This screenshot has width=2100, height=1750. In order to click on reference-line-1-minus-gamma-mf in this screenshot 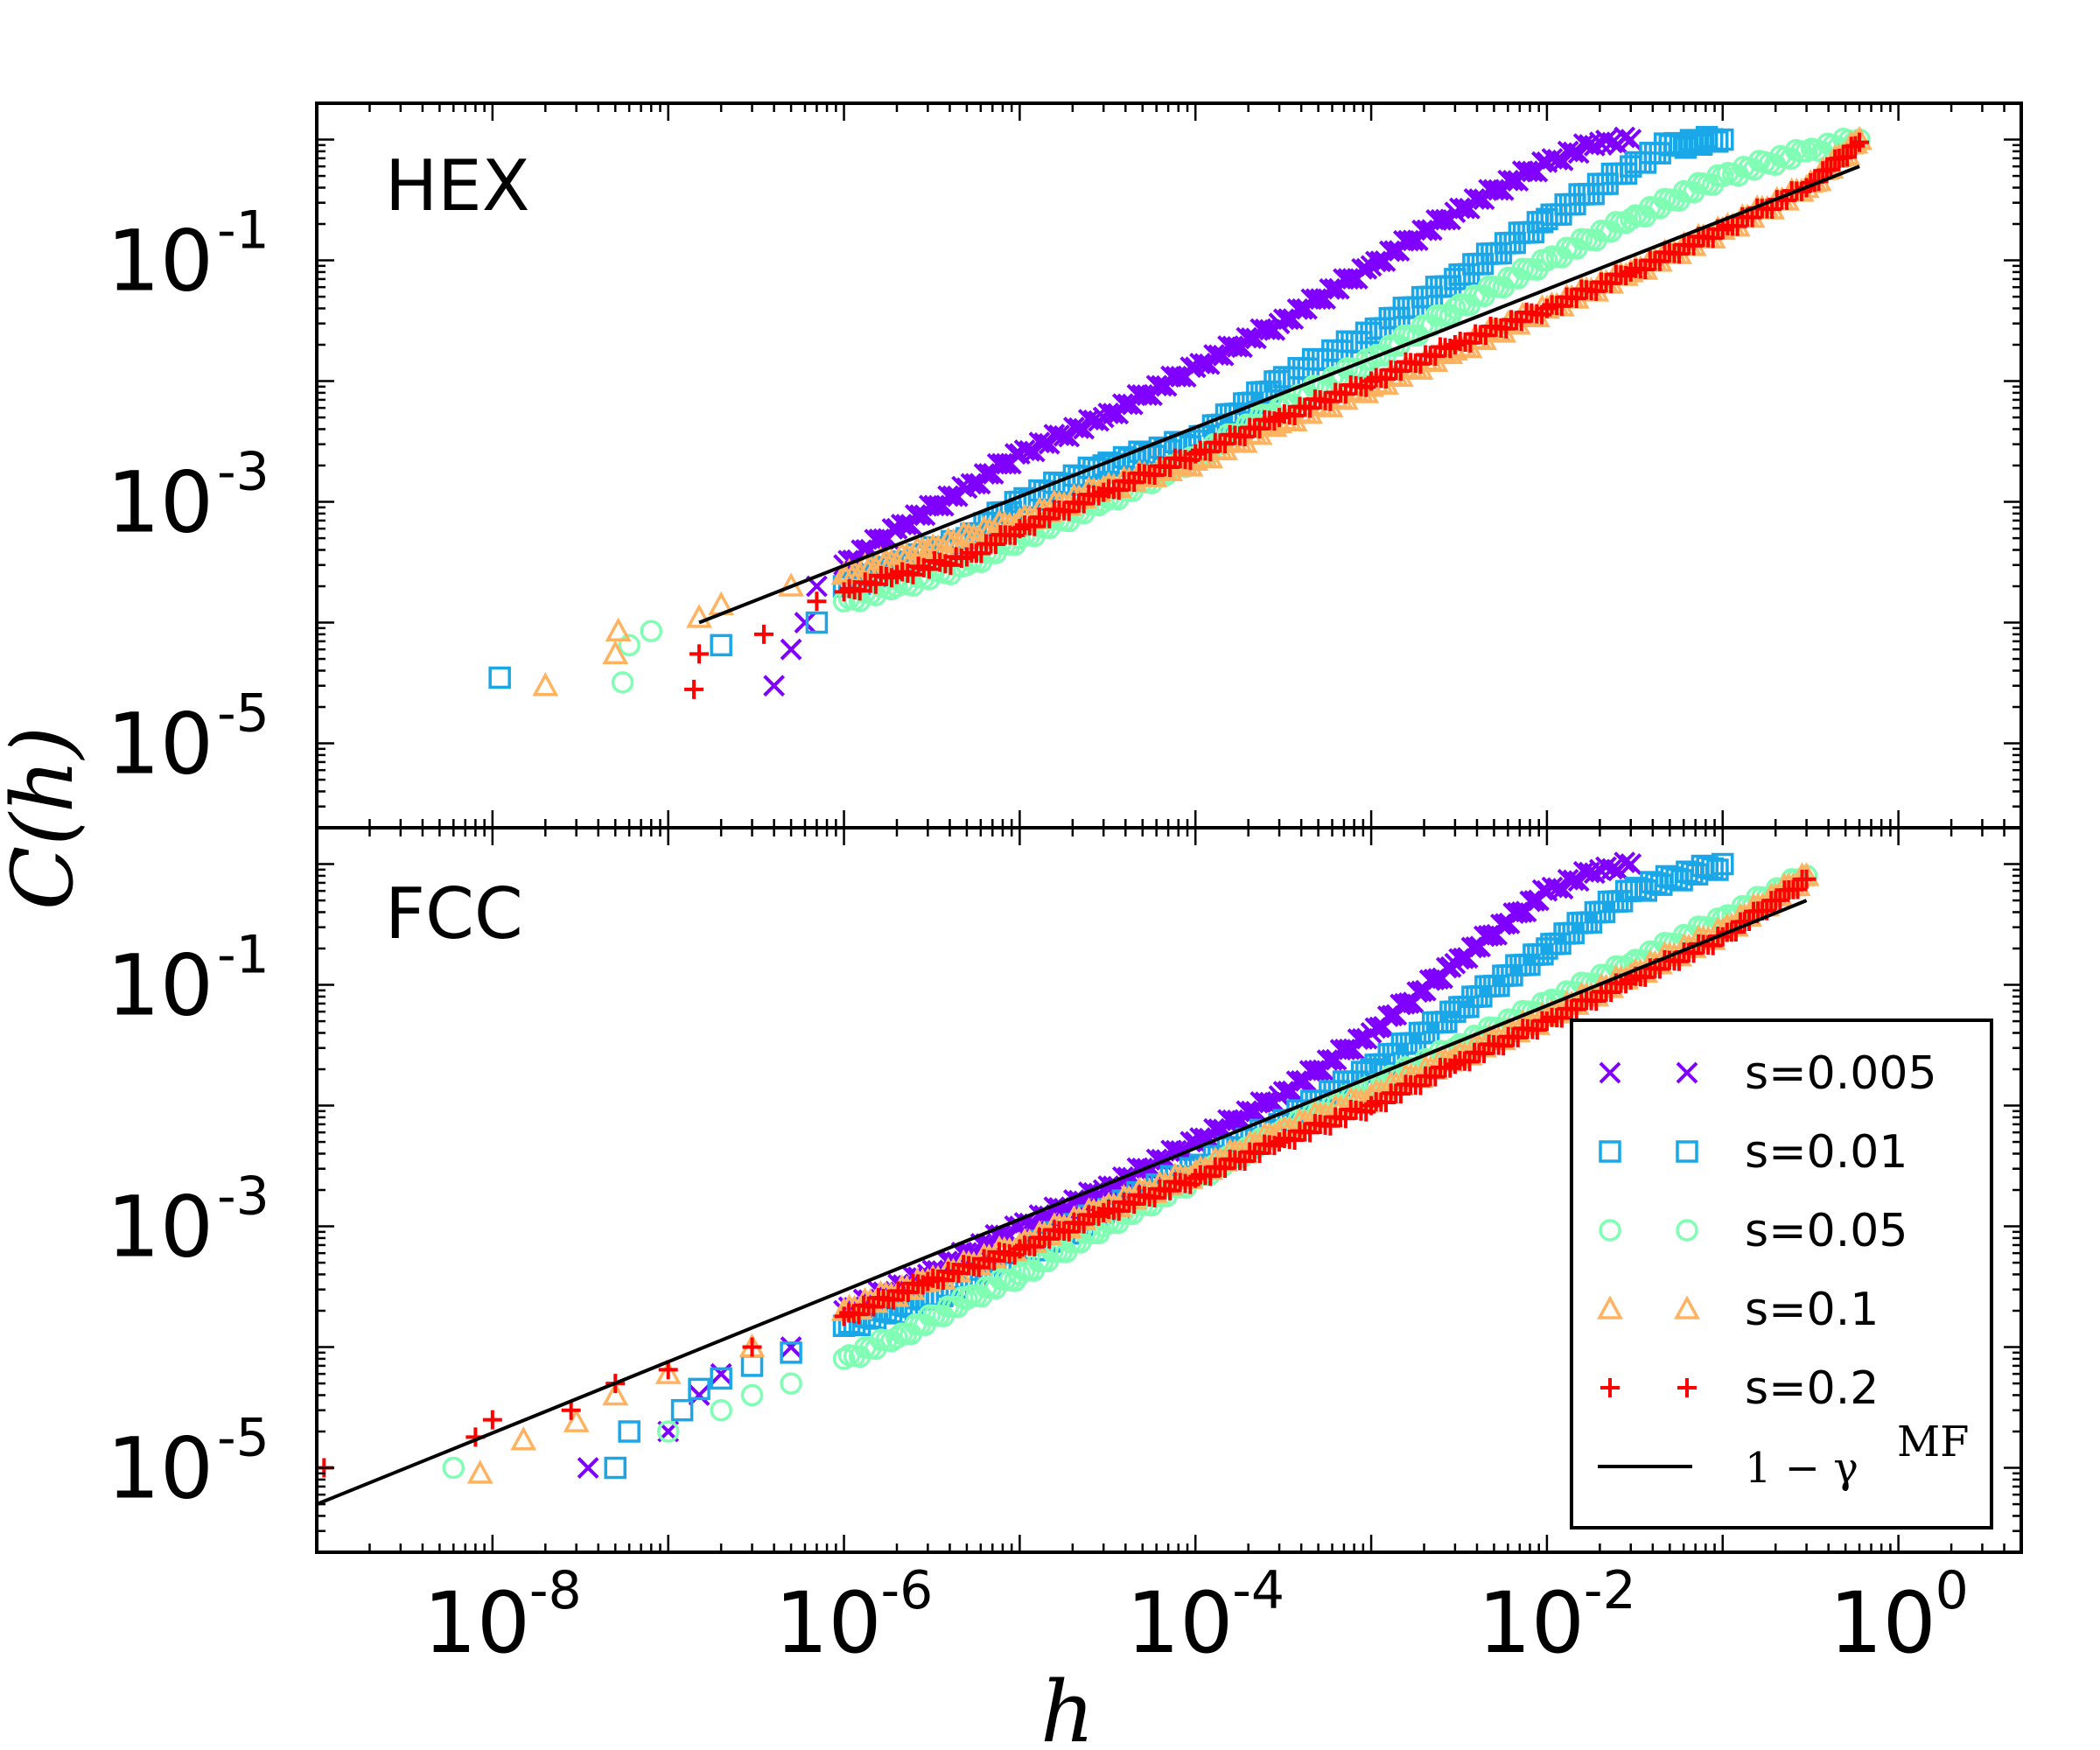, I will do `click(1279, 394)`.